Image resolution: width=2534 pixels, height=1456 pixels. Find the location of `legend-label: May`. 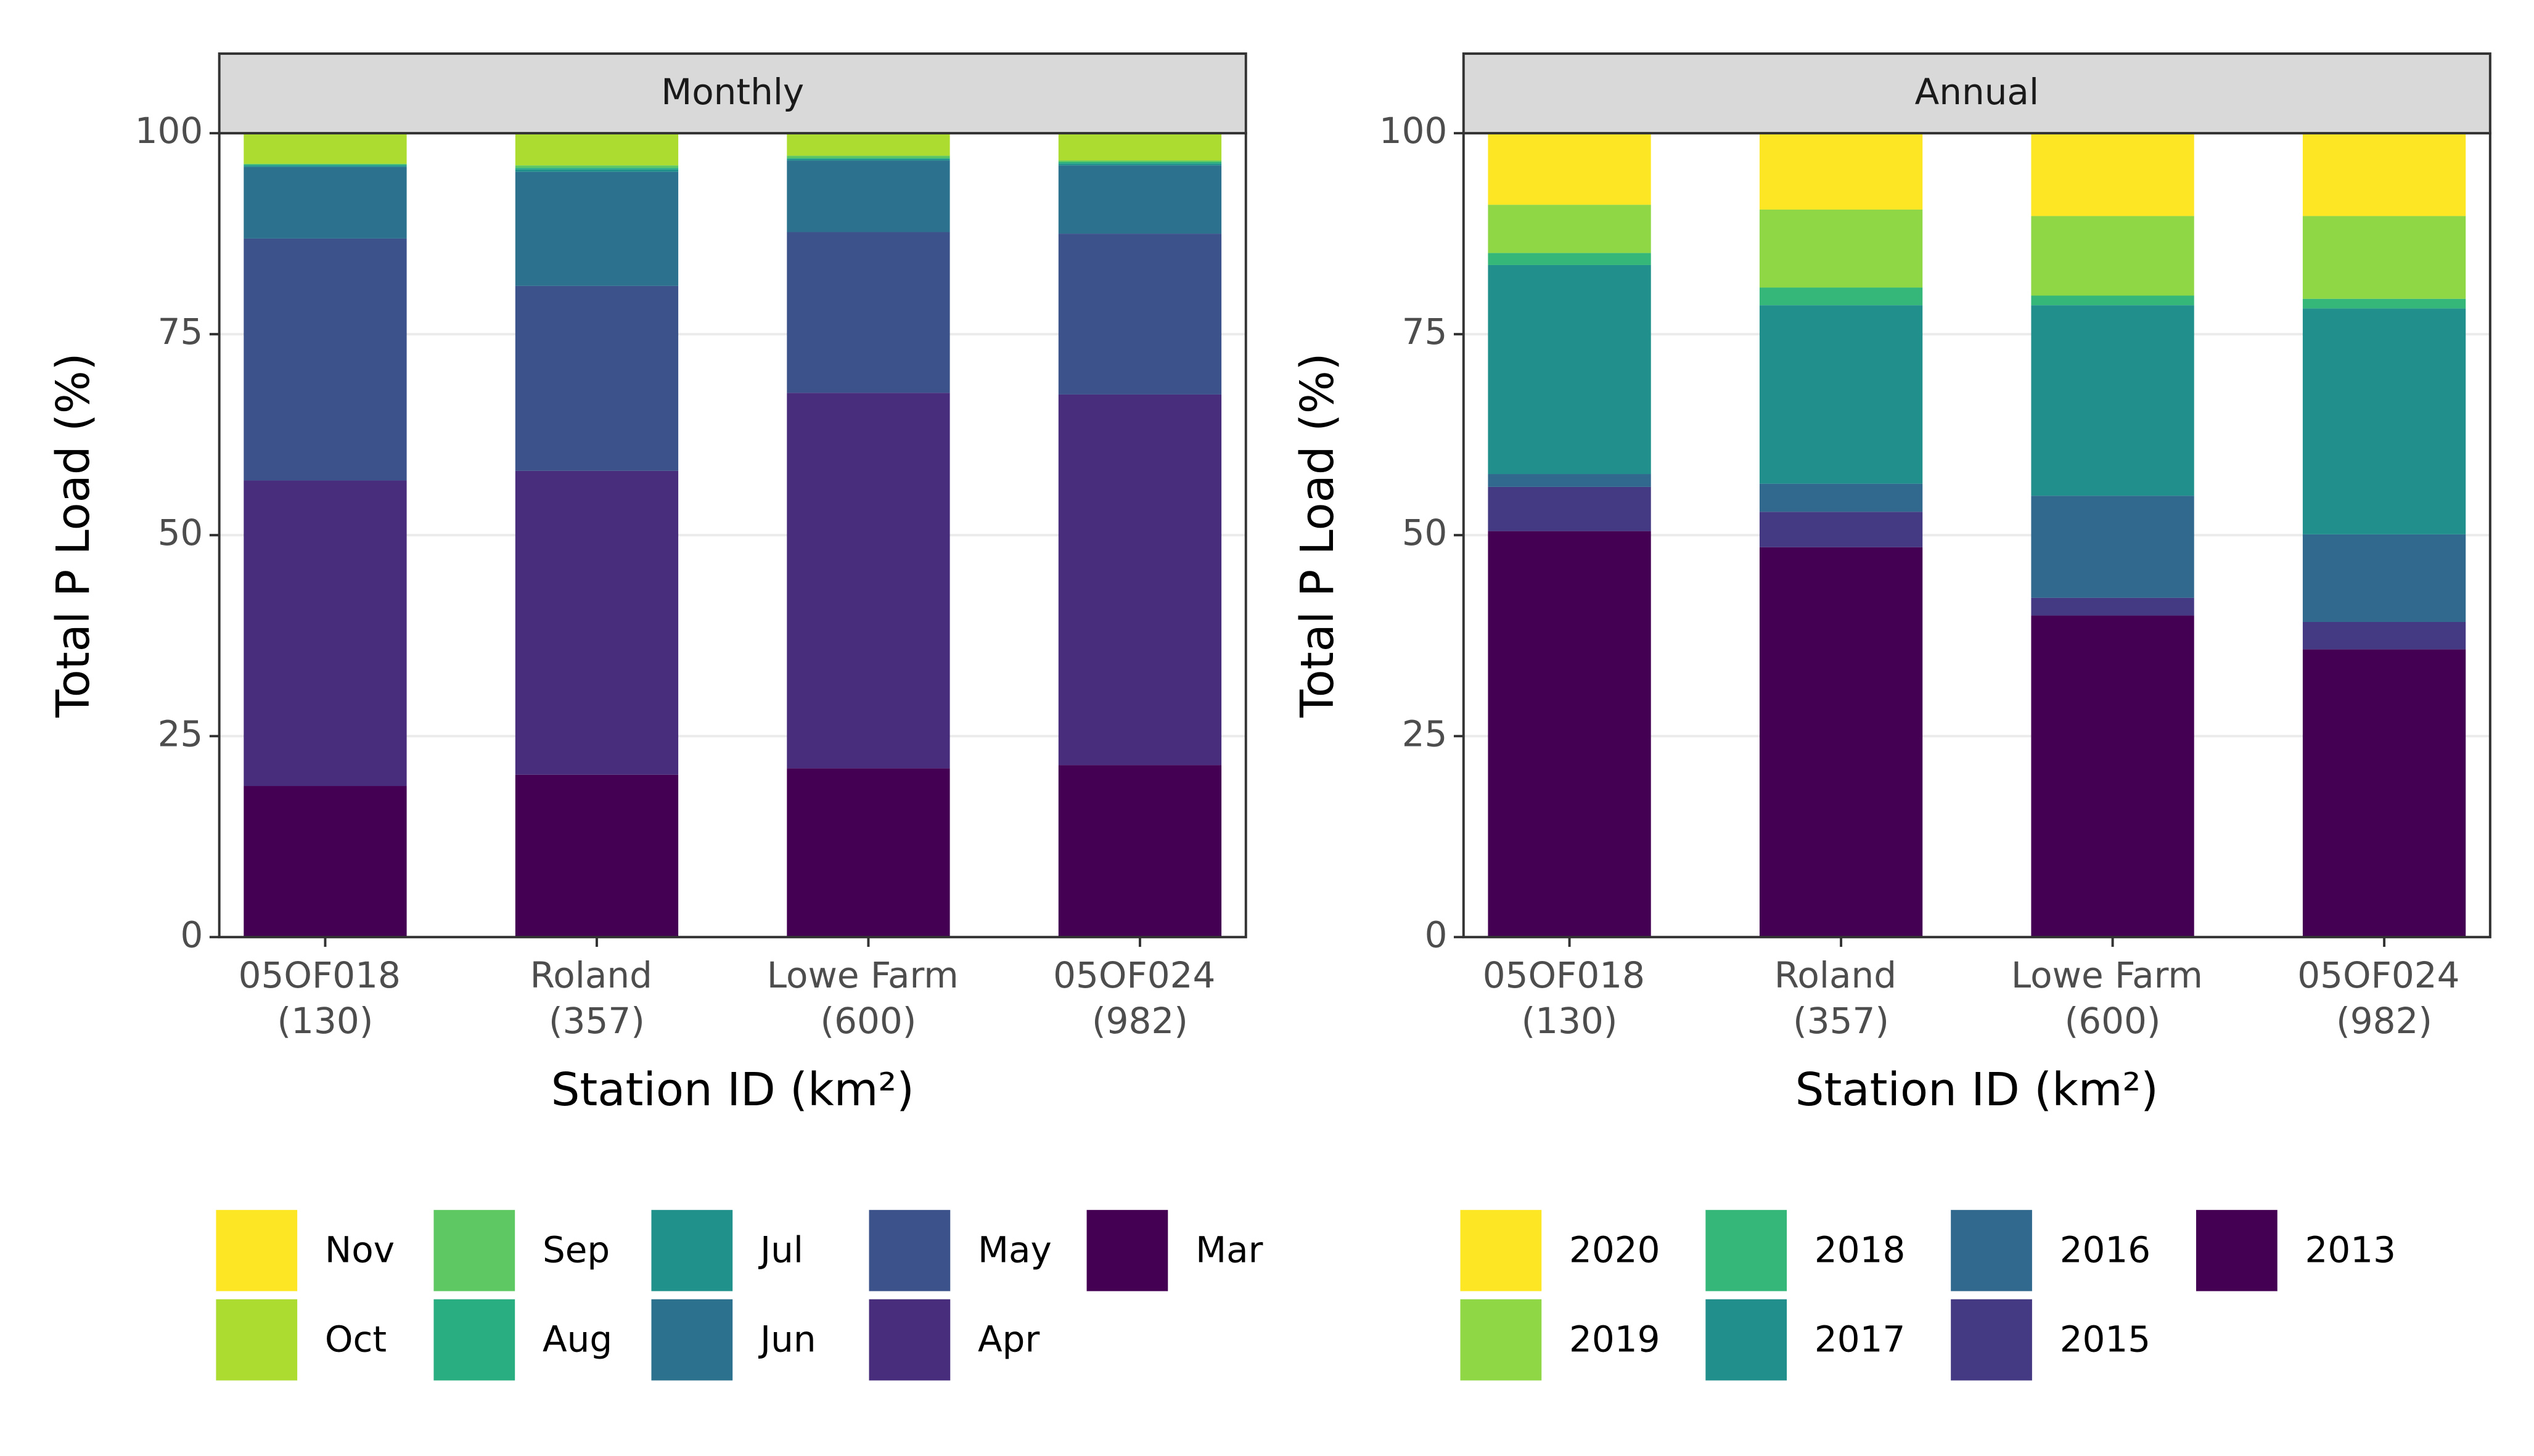

legend-label: May is located at coordinates (1015, 1249).